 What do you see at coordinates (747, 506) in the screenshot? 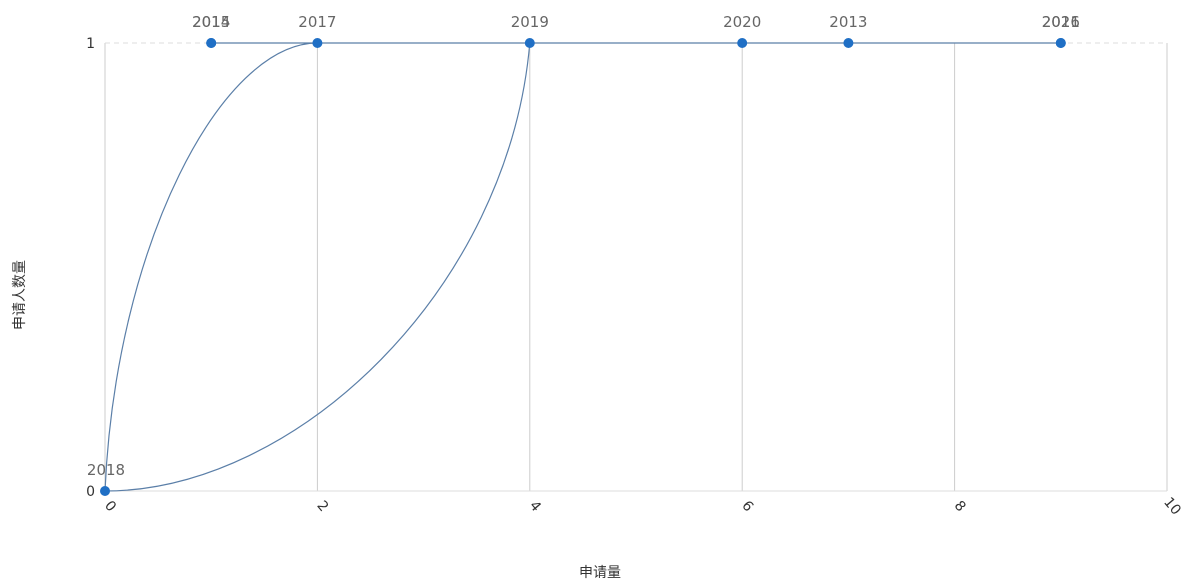
I see `x-tick-label-3: 6` at bounding box center [747, 506].